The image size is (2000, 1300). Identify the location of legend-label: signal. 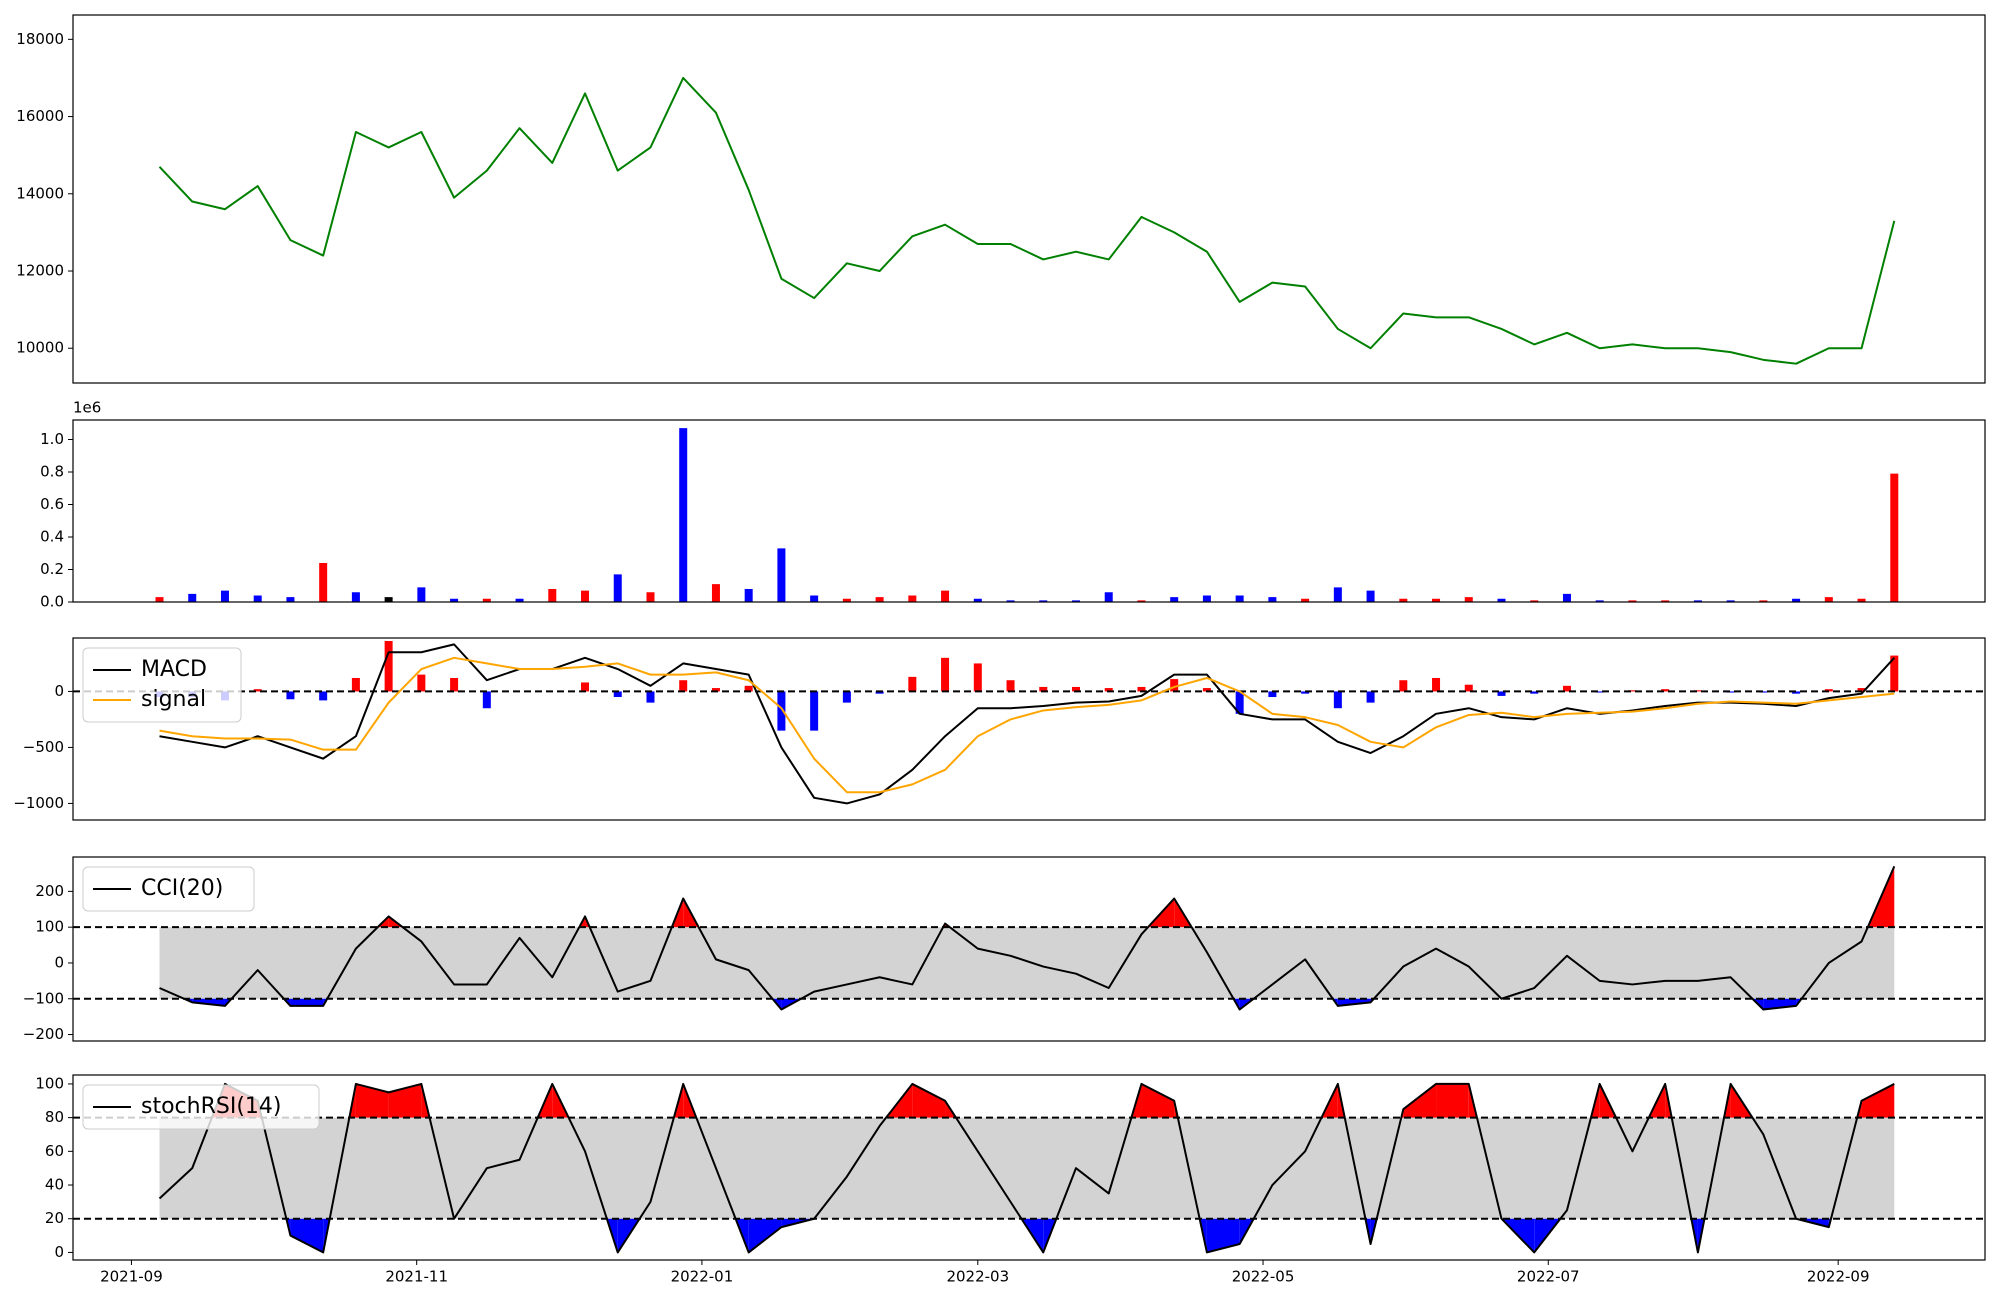
(173, 699).